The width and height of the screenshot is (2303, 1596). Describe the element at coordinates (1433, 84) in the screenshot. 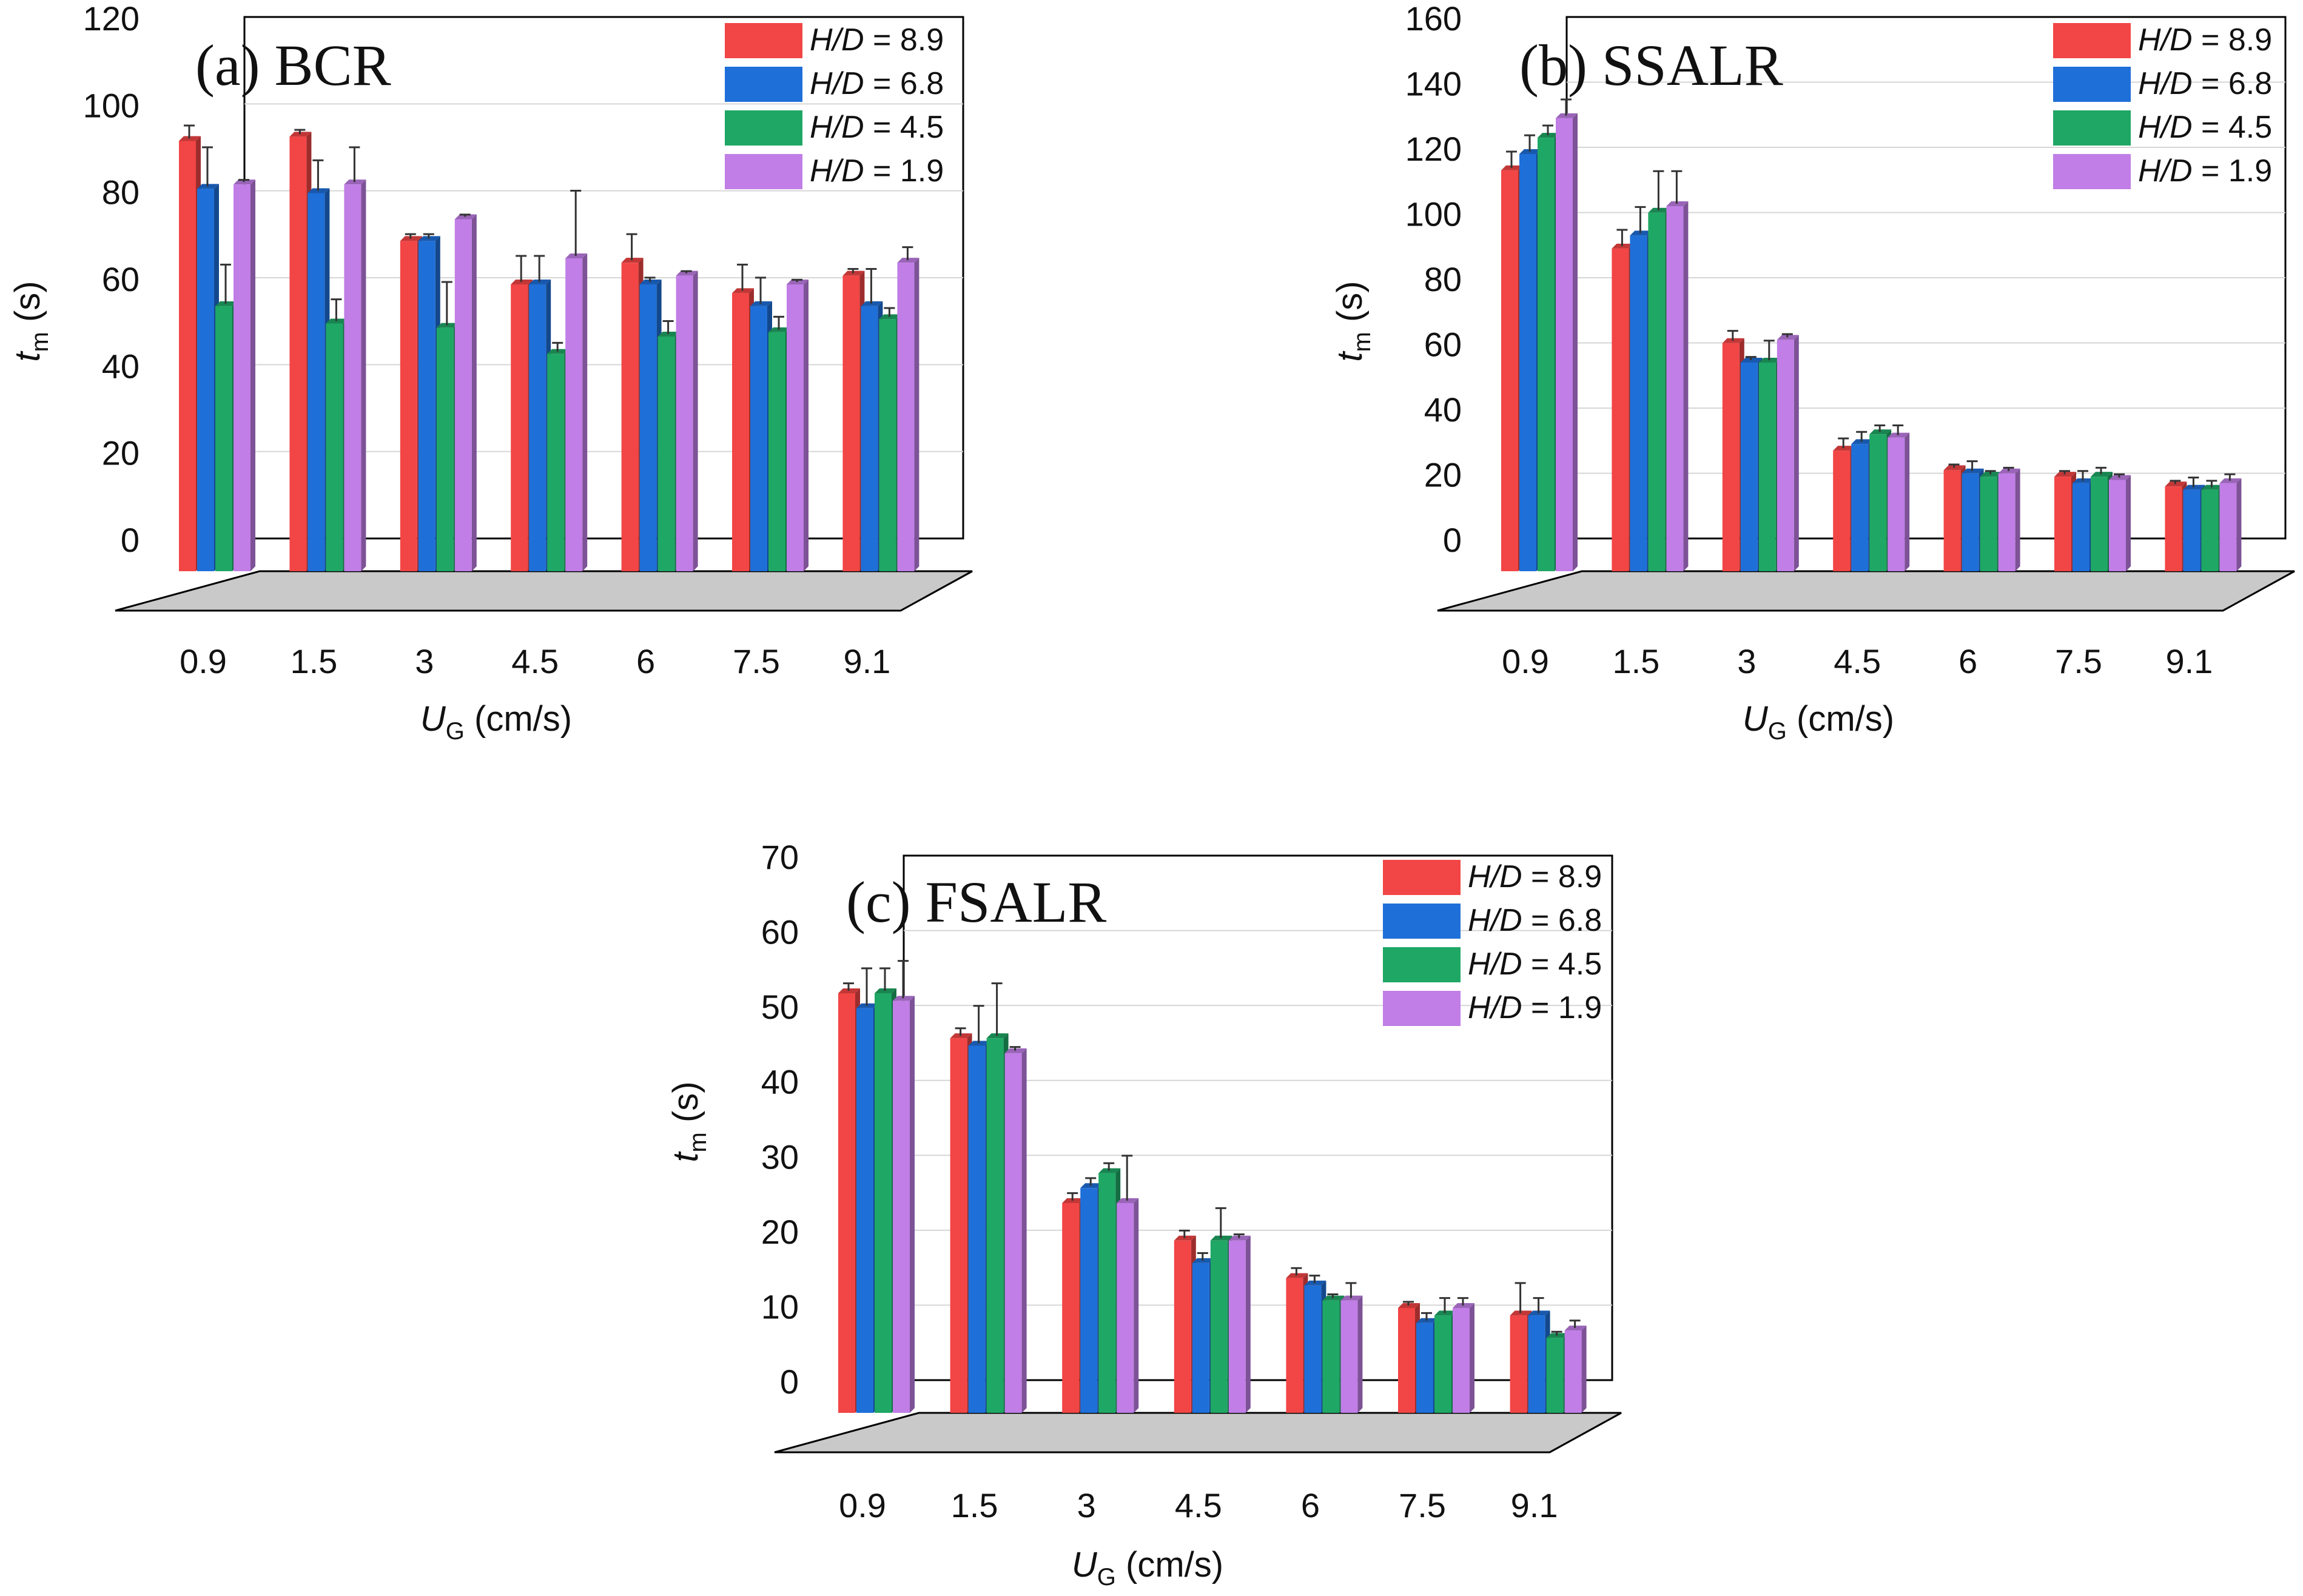

I see `y-tick-label: 140` at that location.